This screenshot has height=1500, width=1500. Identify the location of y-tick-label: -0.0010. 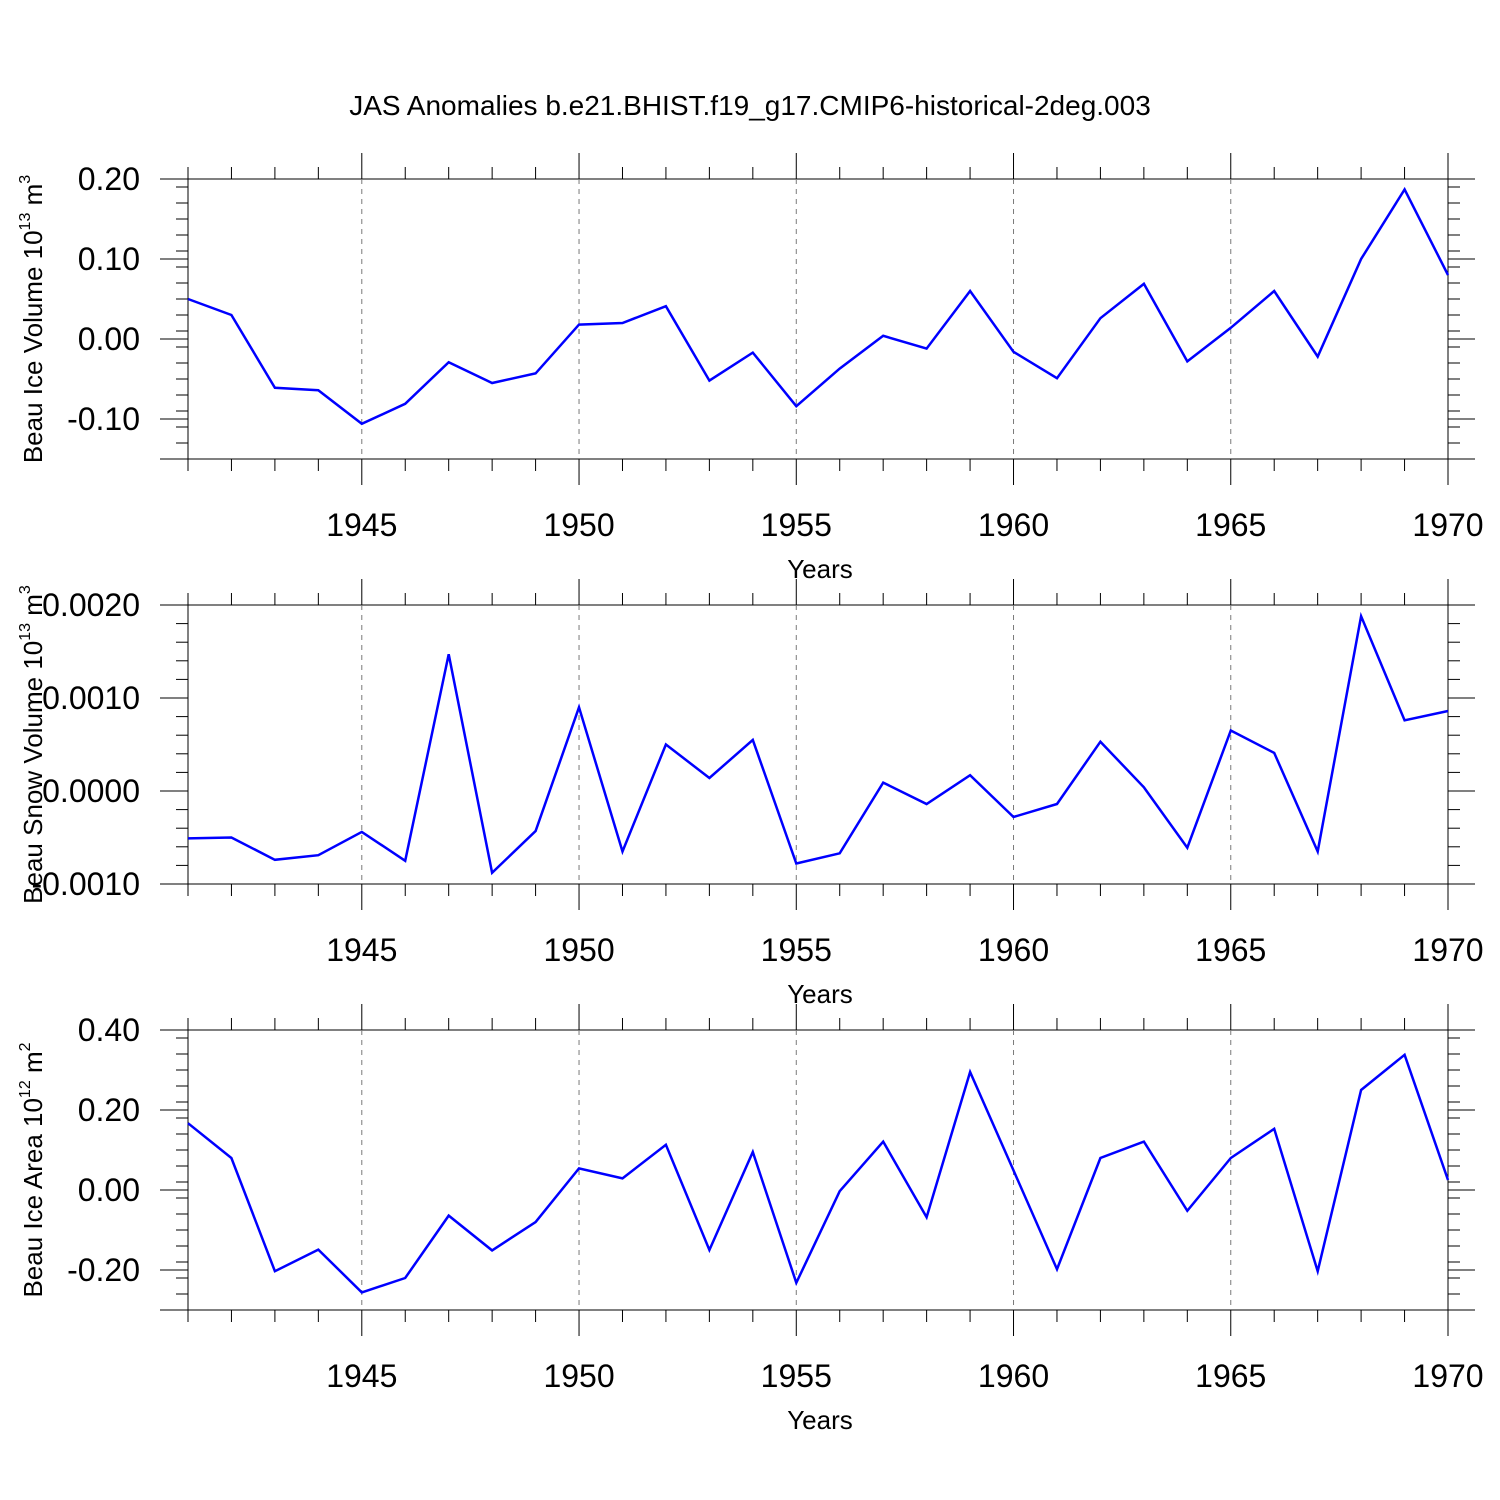
(85, 884).